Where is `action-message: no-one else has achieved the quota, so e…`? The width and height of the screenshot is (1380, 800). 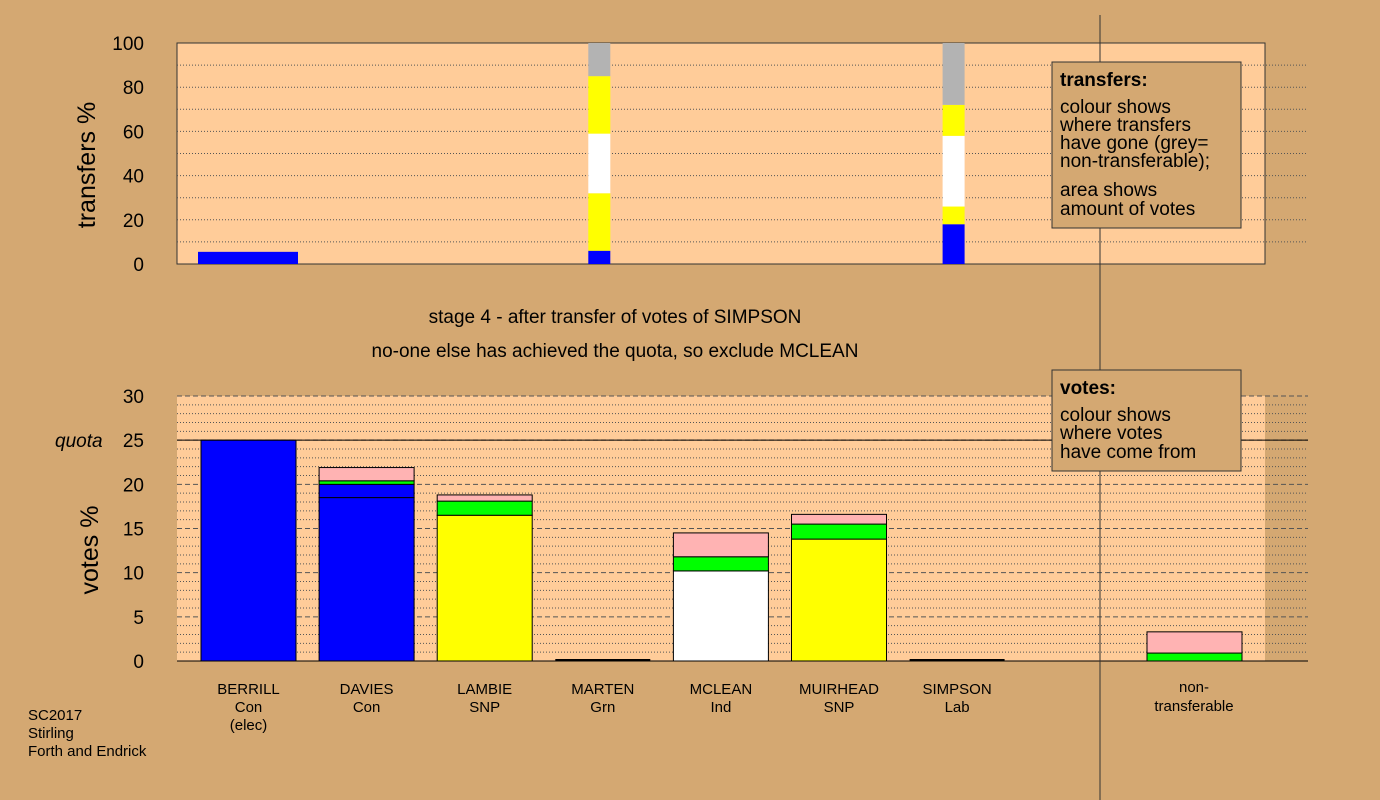
action-message: no-one else has achieved the quota, so e… is located at coordinates (615, 351).